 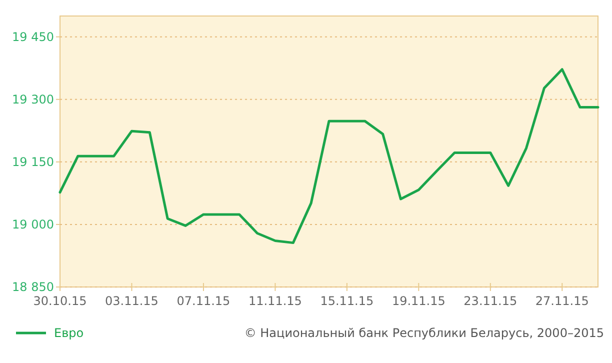 I want to click on y-tick-label: 18 850, so click(x=33, y=287).